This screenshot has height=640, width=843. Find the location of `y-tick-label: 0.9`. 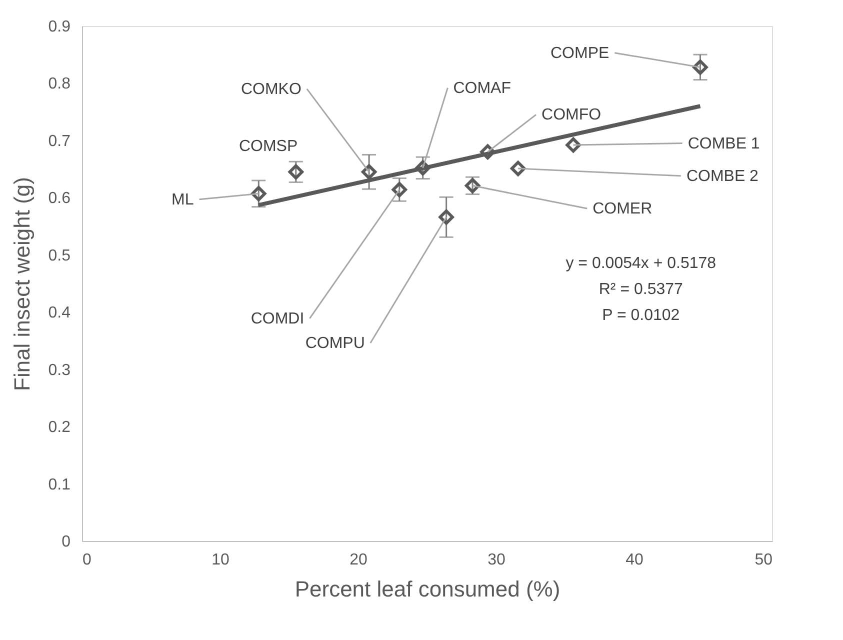

y-tick-label: 0.9 is located at coordinates (59, 27).